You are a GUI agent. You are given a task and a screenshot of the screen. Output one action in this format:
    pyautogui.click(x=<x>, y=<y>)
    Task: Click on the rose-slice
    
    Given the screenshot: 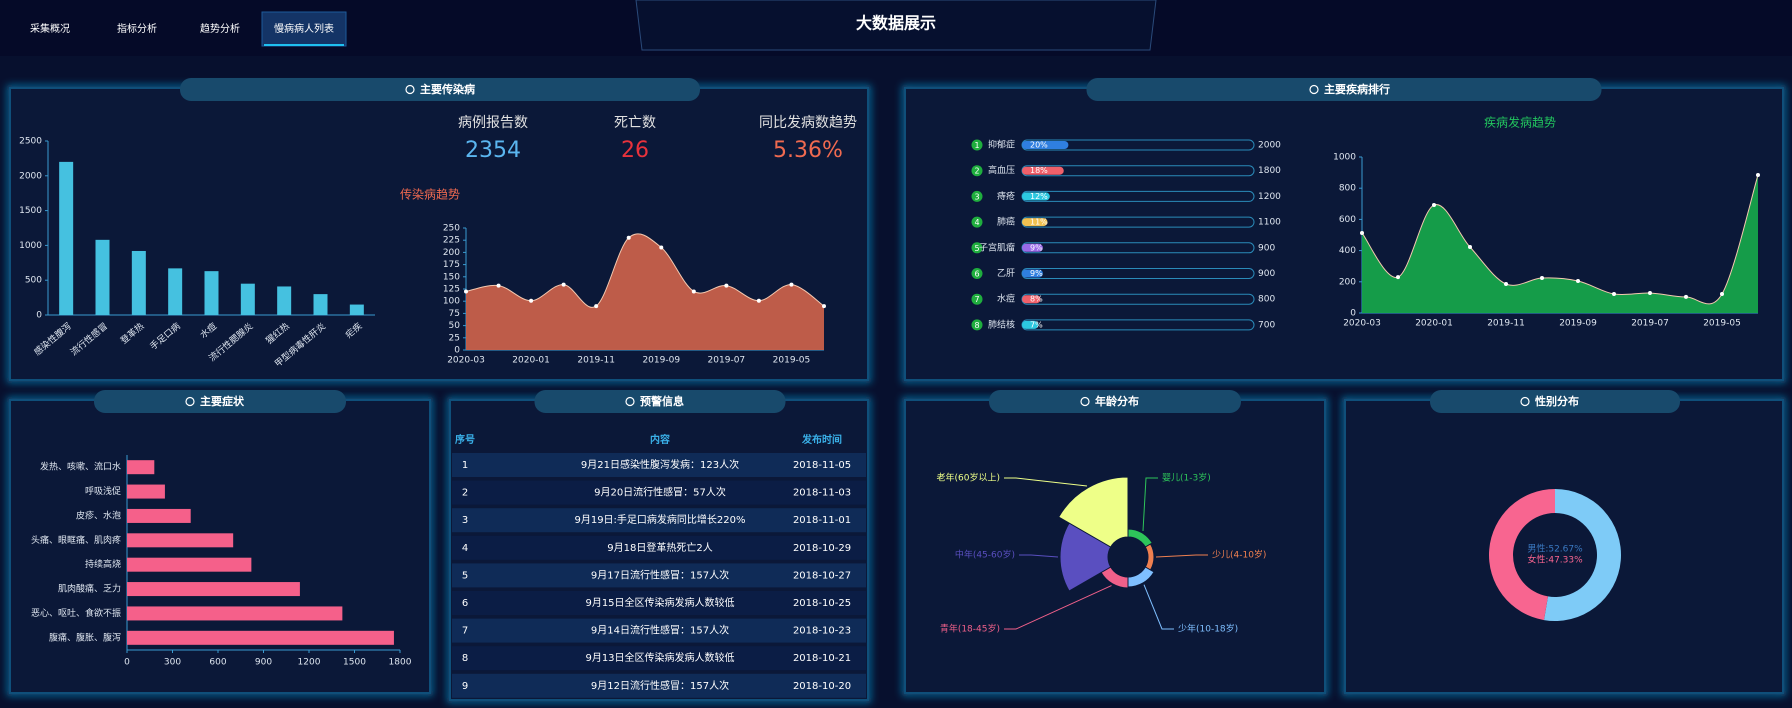 What is the action you would take?
    pyautogui.click(x=1140, y=538)
    